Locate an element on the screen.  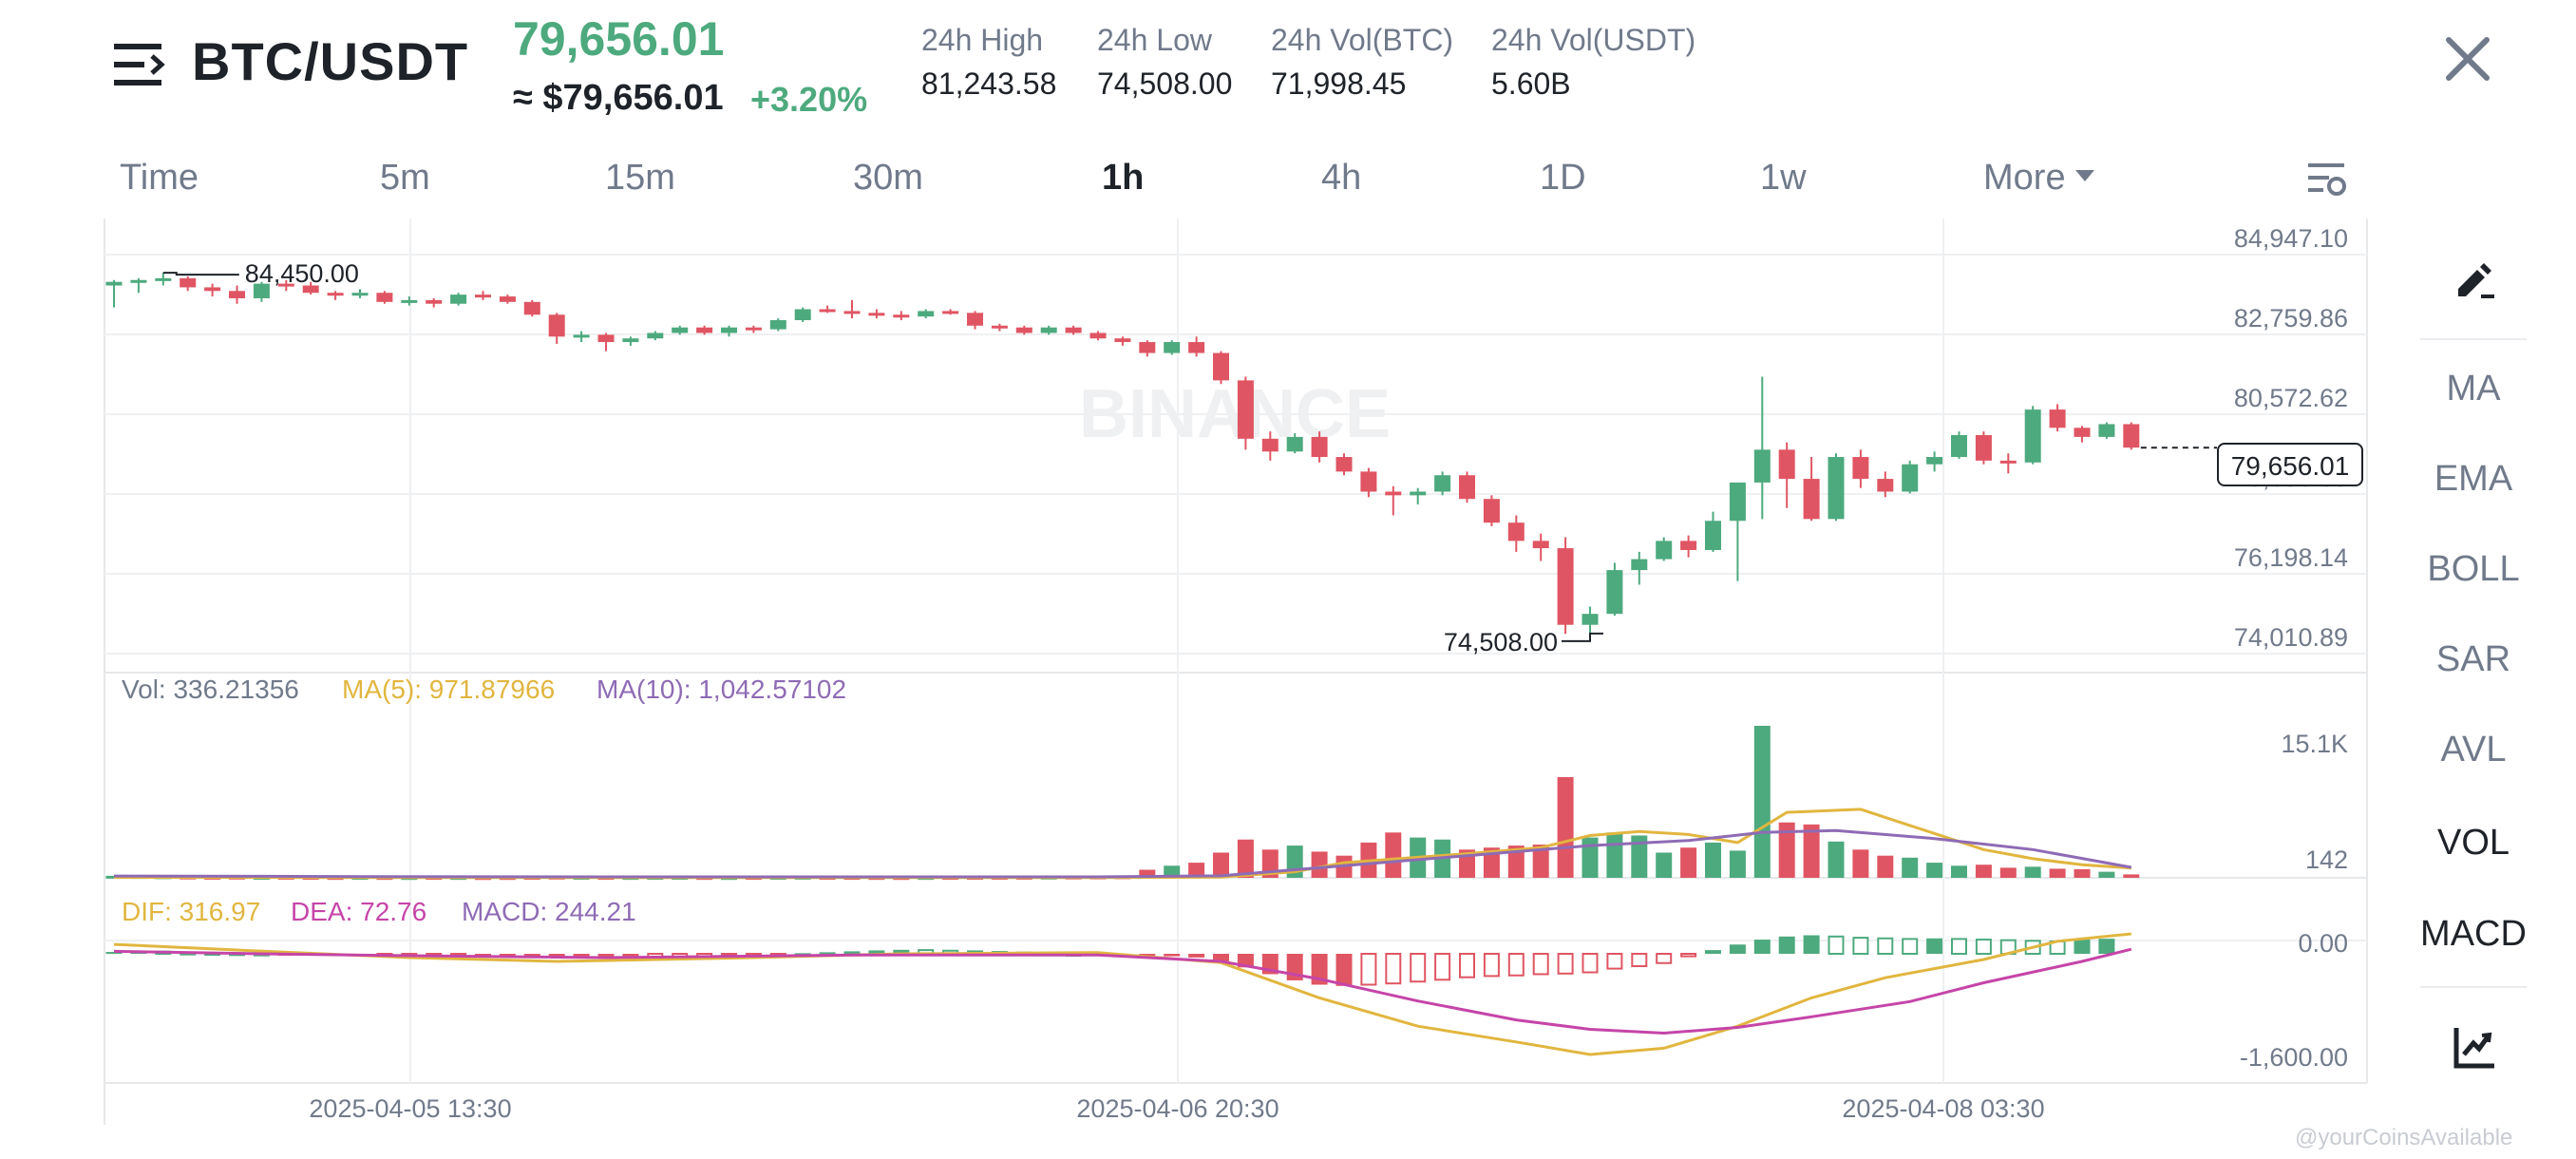
chart-settings-icon is located at coordinates (2327, 179).